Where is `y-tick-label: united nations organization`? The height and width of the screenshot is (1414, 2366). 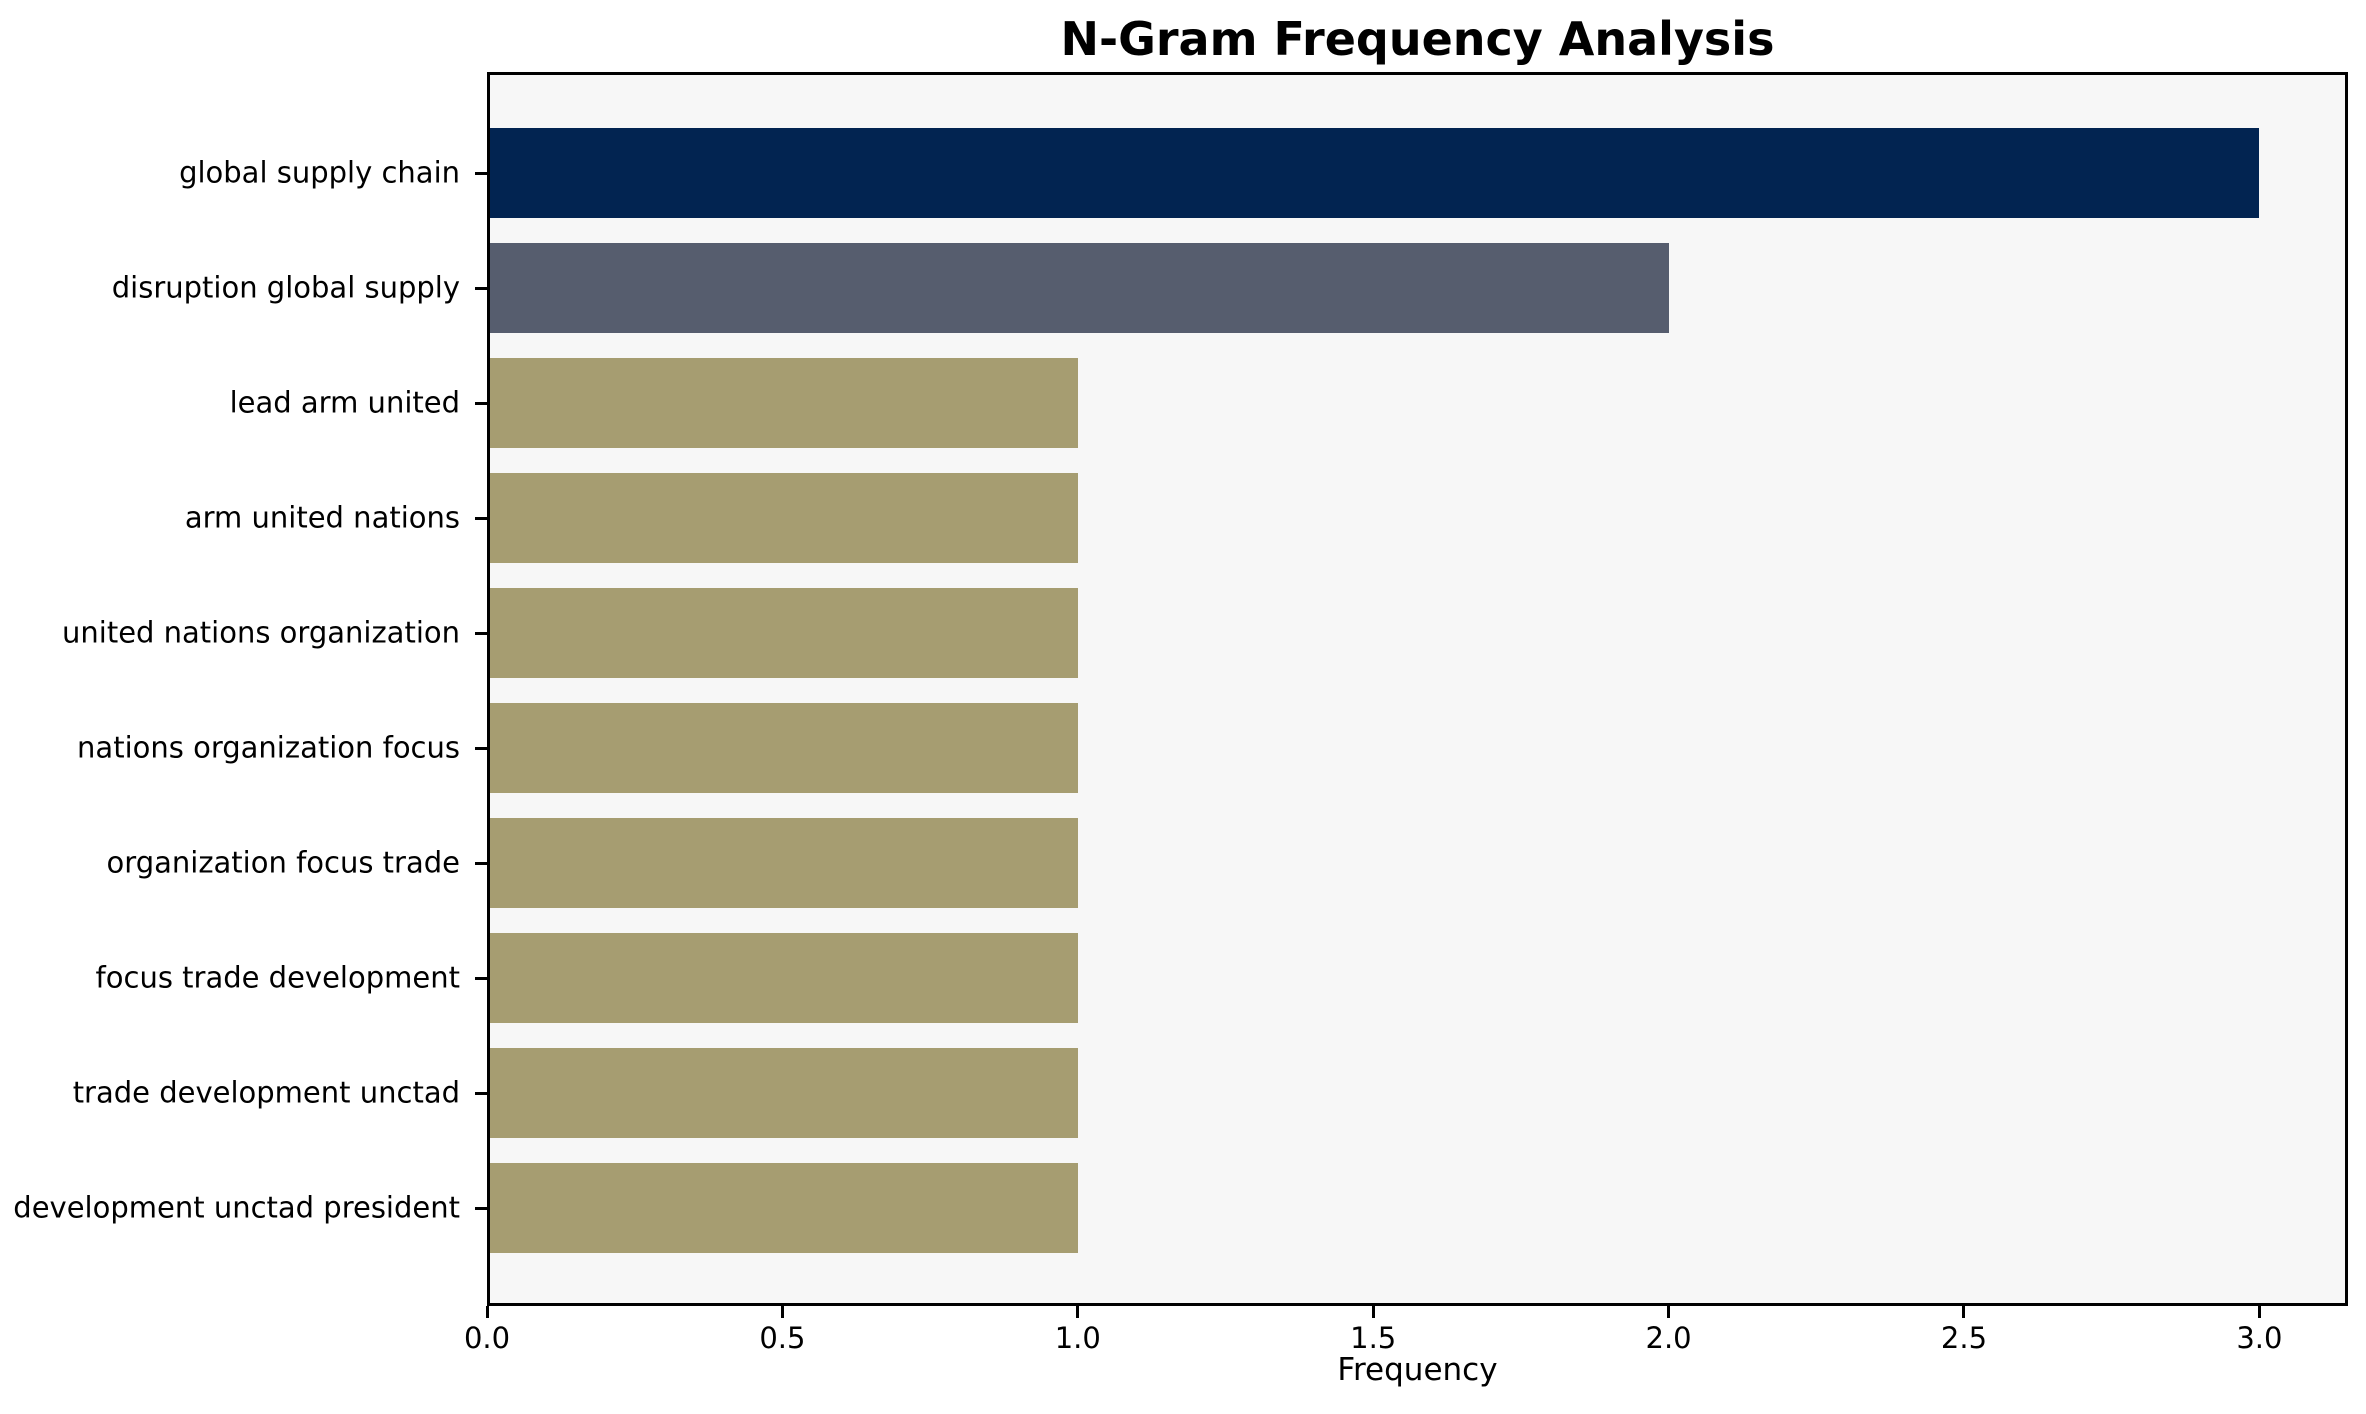
y-tick-label: united nations organization is located at coordinates (261, 632).